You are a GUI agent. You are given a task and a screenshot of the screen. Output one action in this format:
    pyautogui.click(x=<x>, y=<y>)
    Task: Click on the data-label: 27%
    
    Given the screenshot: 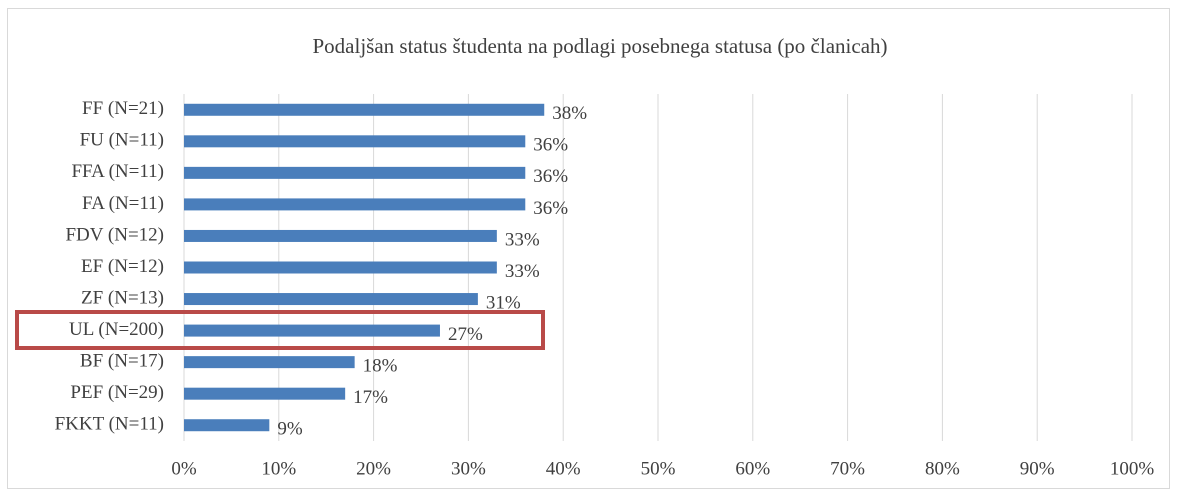 What is the action you would take?
    pyautogui.click(x=465, y=334)
    